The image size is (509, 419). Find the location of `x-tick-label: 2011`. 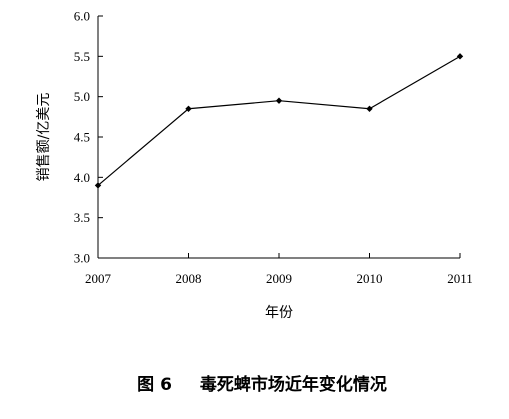

x-tick-label: 2011 is located at coordinates (460, 278).